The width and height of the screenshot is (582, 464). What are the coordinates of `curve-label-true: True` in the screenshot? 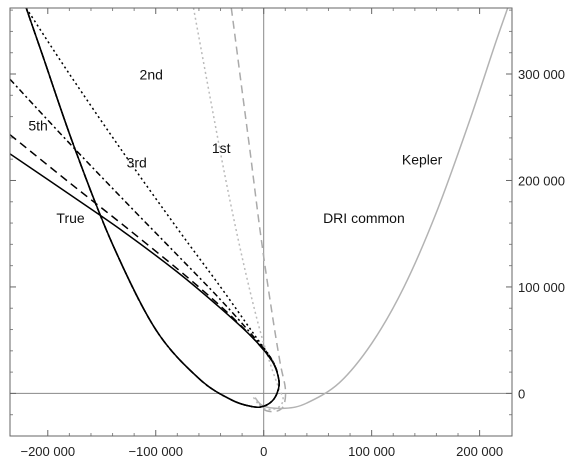 It's located at (70, 218).